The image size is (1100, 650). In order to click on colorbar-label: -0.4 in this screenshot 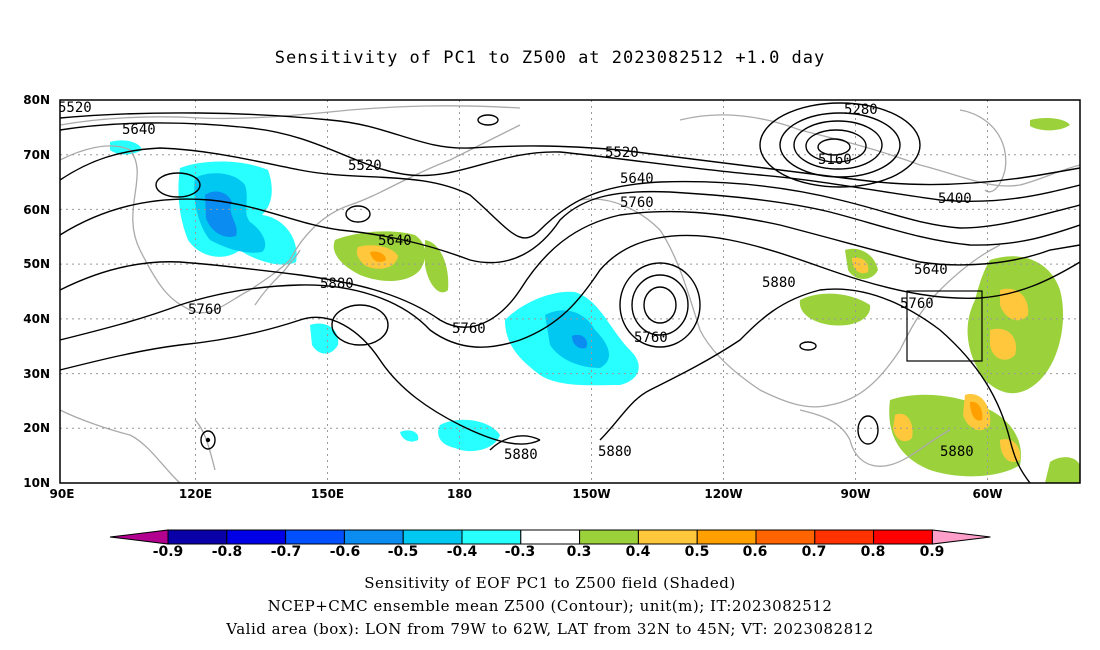, I will do `click(462, 552)`.